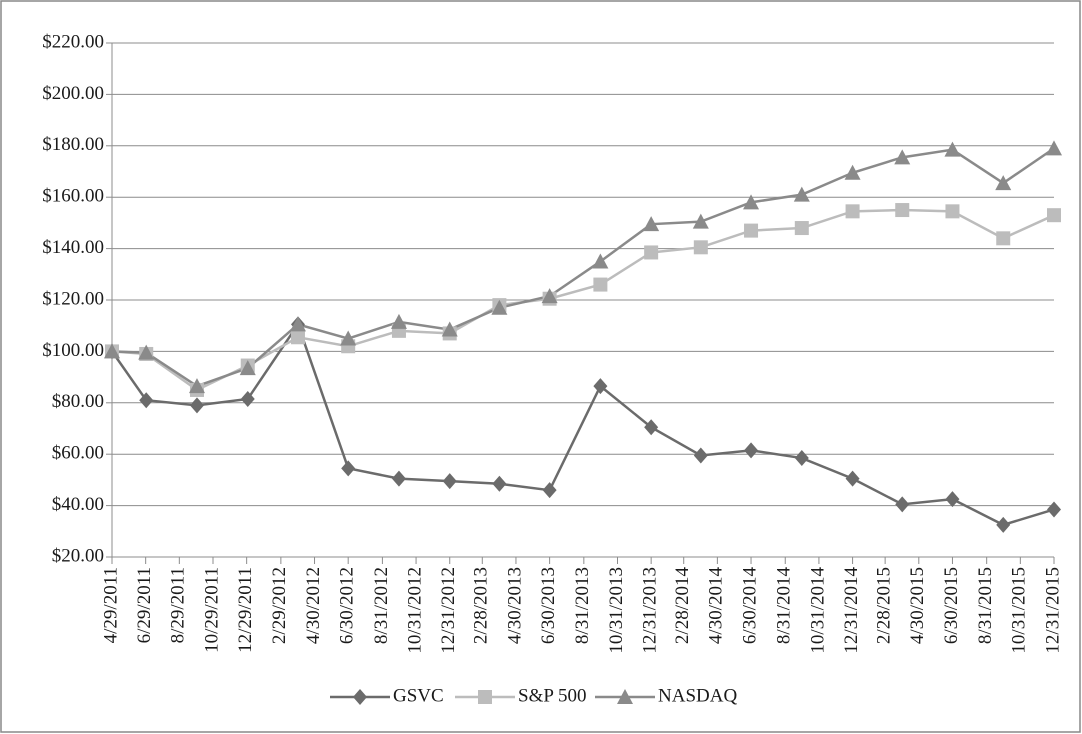  I want to click on y-tick-label: $100.00, so click(73, 350).